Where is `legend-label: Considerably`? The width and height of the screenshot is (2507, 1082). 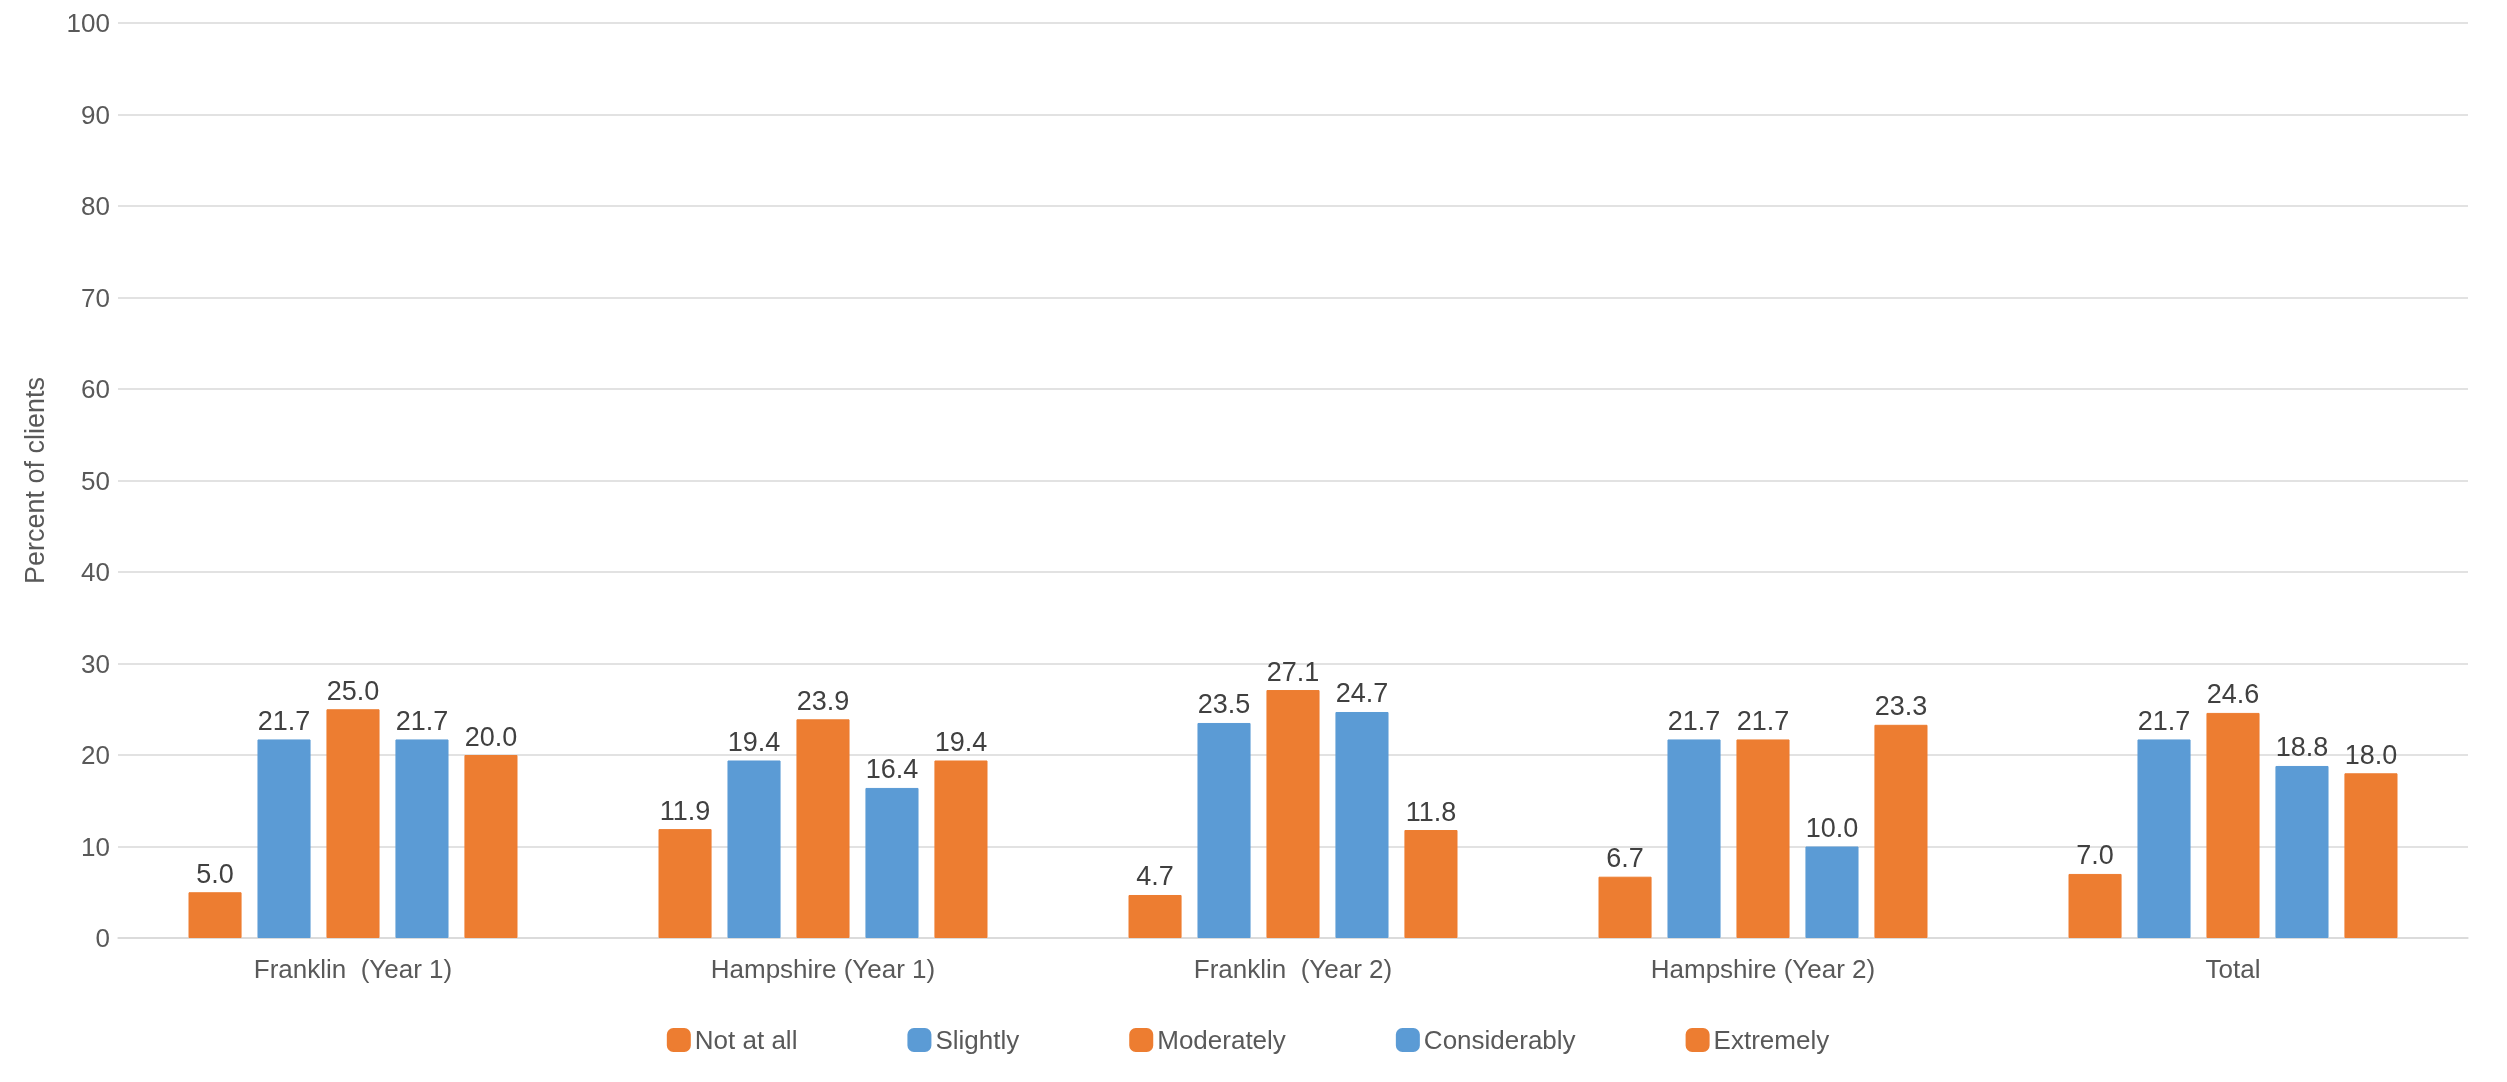
legend-label: Considerably is located at coordinates (1499, 1040).